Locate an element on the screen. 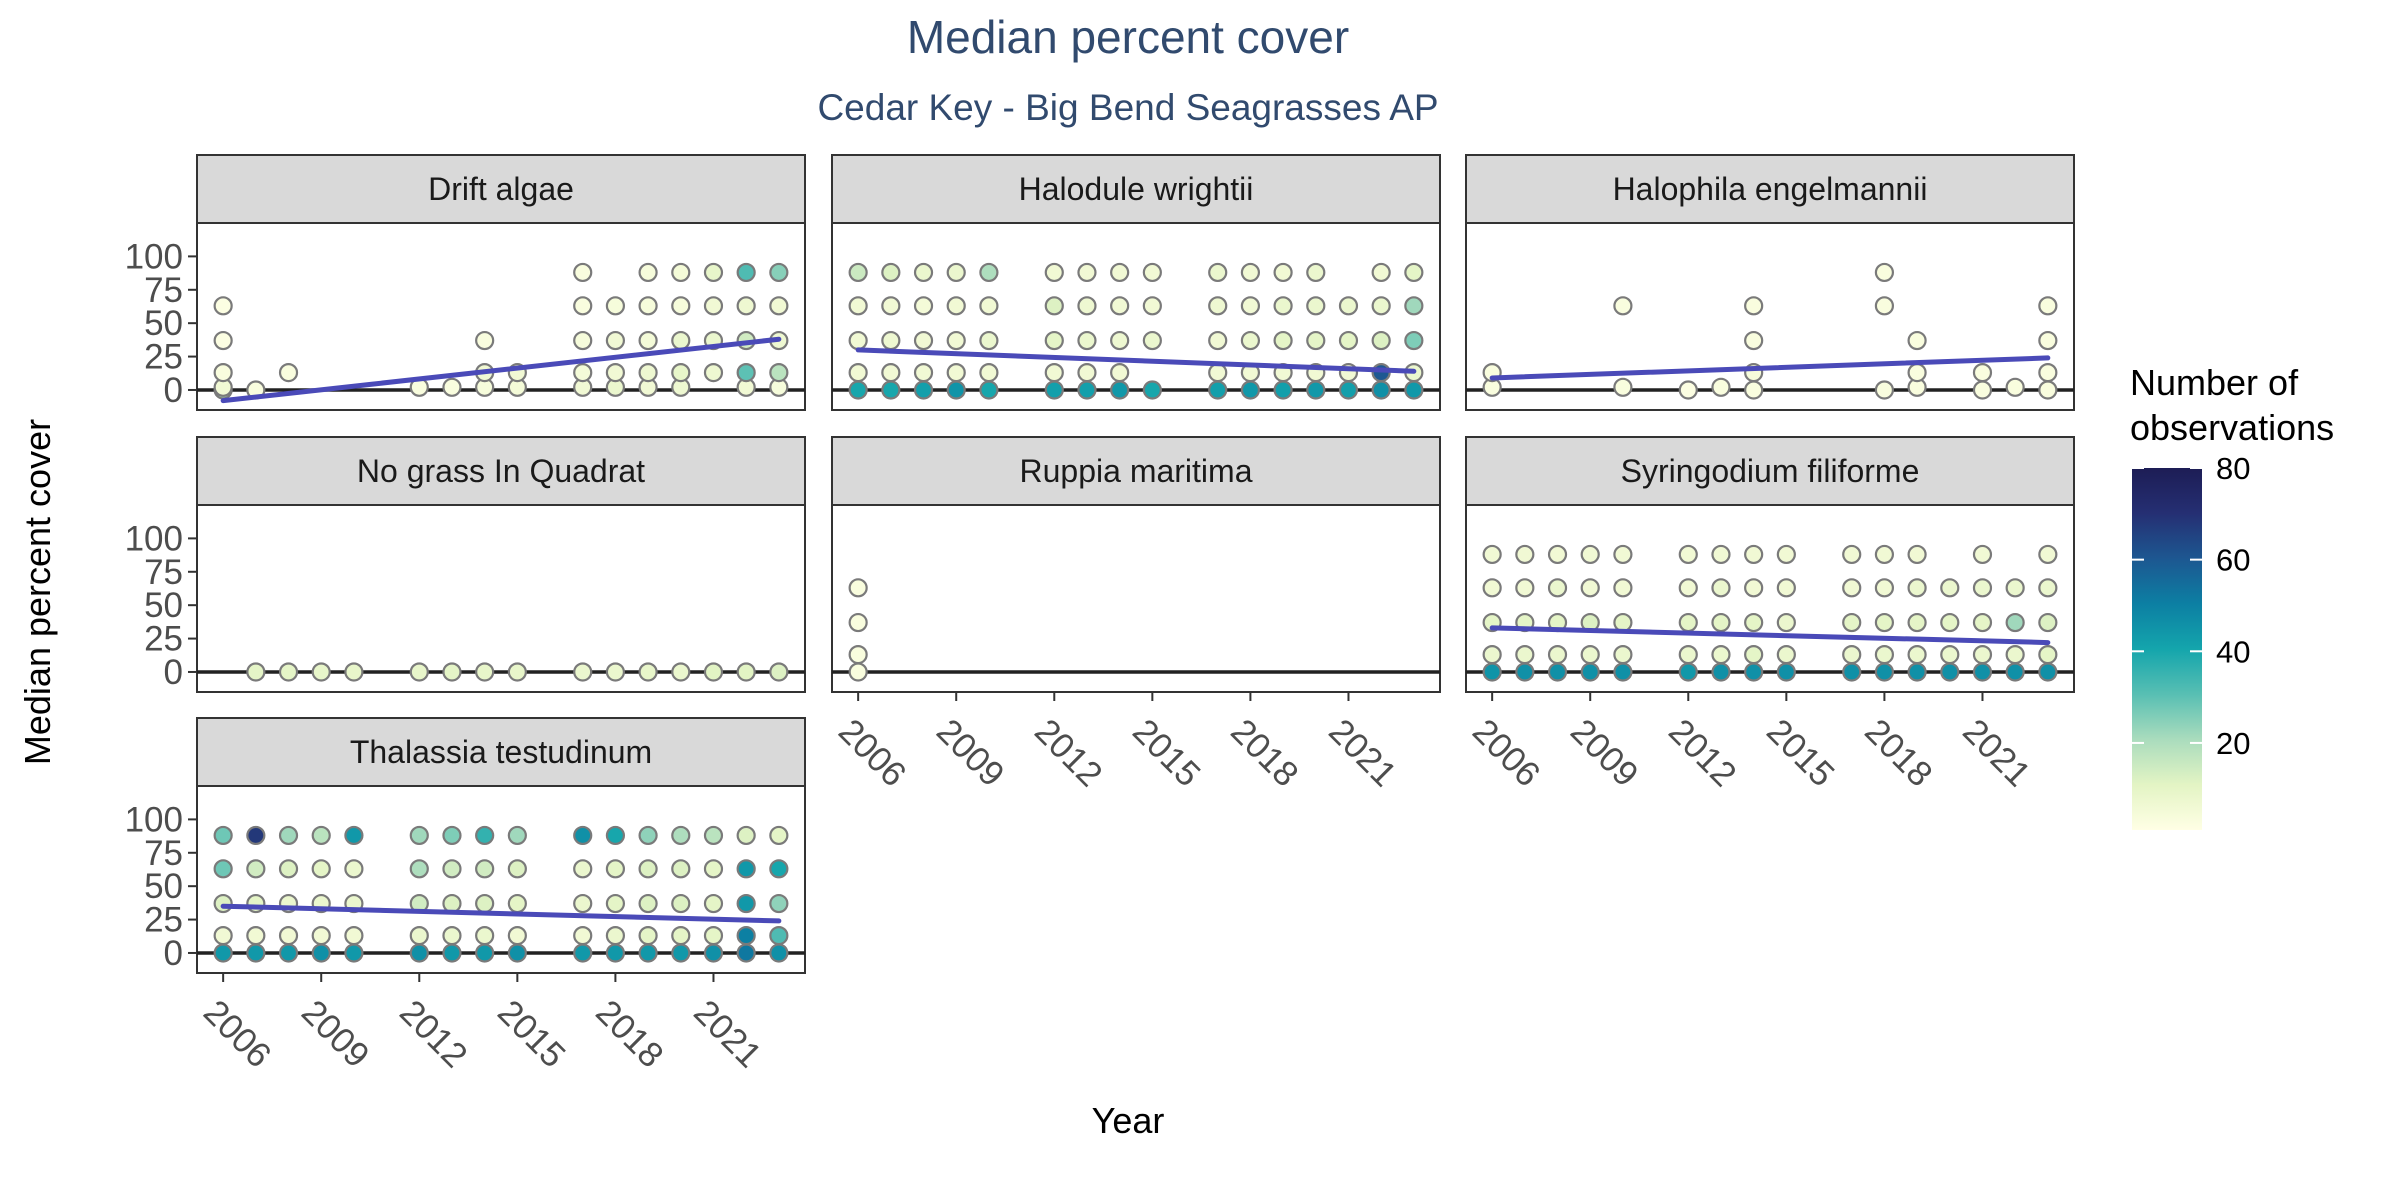 This screenshot has width=2400, height=1200. facet-strip is located at coordinates (1136, 471).